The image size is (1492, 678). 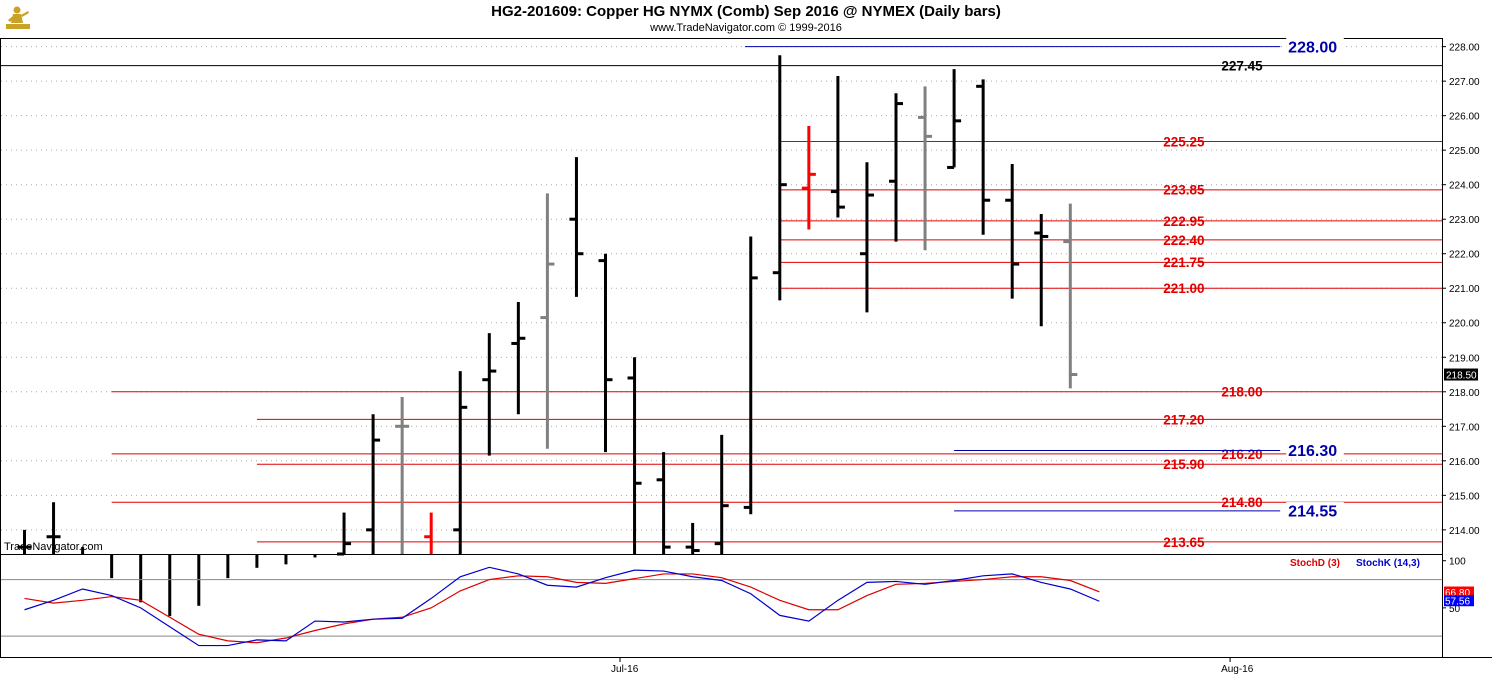 I want to click on watermark: TradeNavigator.com, so click(x=53, y=547).